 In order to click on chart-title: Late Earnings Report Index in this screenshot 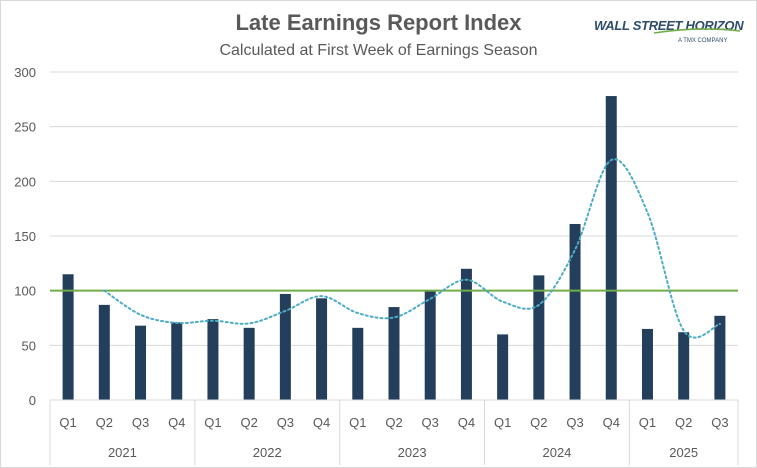, I will do `click(378, 22)`.